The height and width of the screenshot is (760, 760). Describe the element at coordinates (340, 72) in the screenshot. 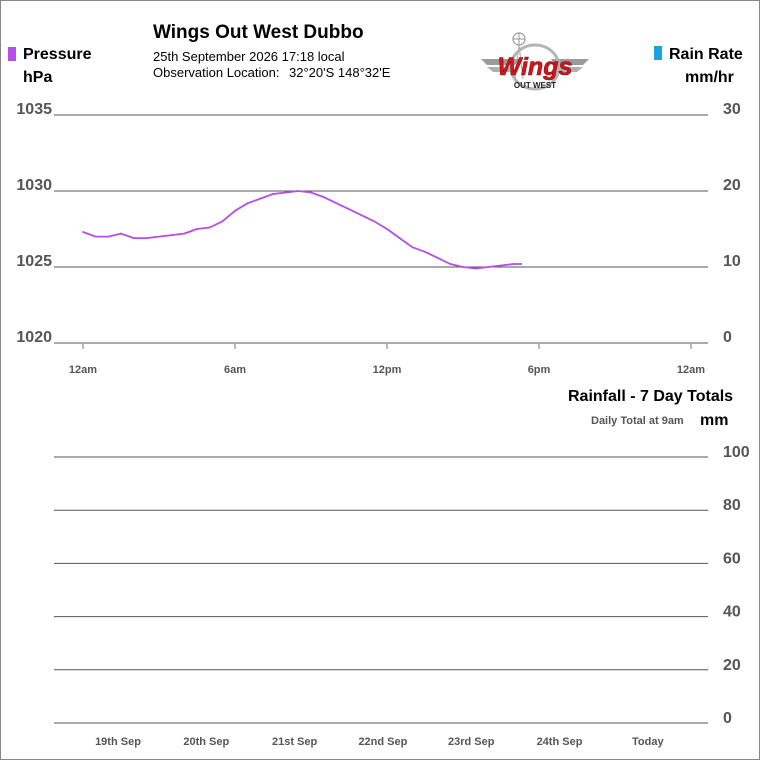

I see `observation-location-value: 32°20'S 148°32'E` at that location.